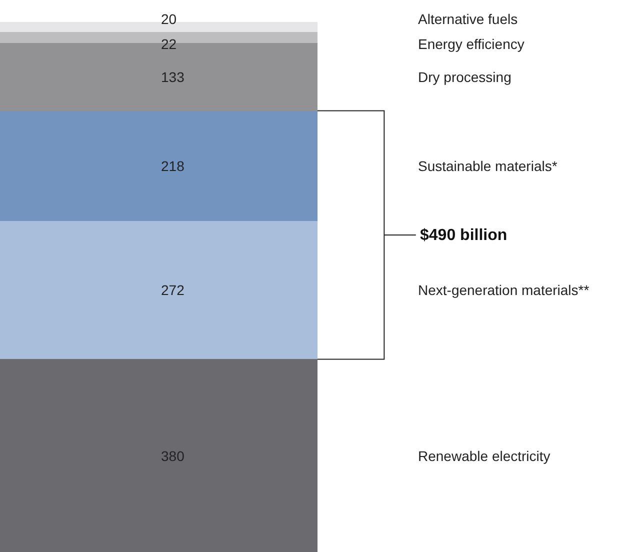 The height and width of the screenshot is (552, 635). What do you see at coordinates (465, 77) in the screenshot?
I see `text: Dry processing` at bounding box center [465, 77].